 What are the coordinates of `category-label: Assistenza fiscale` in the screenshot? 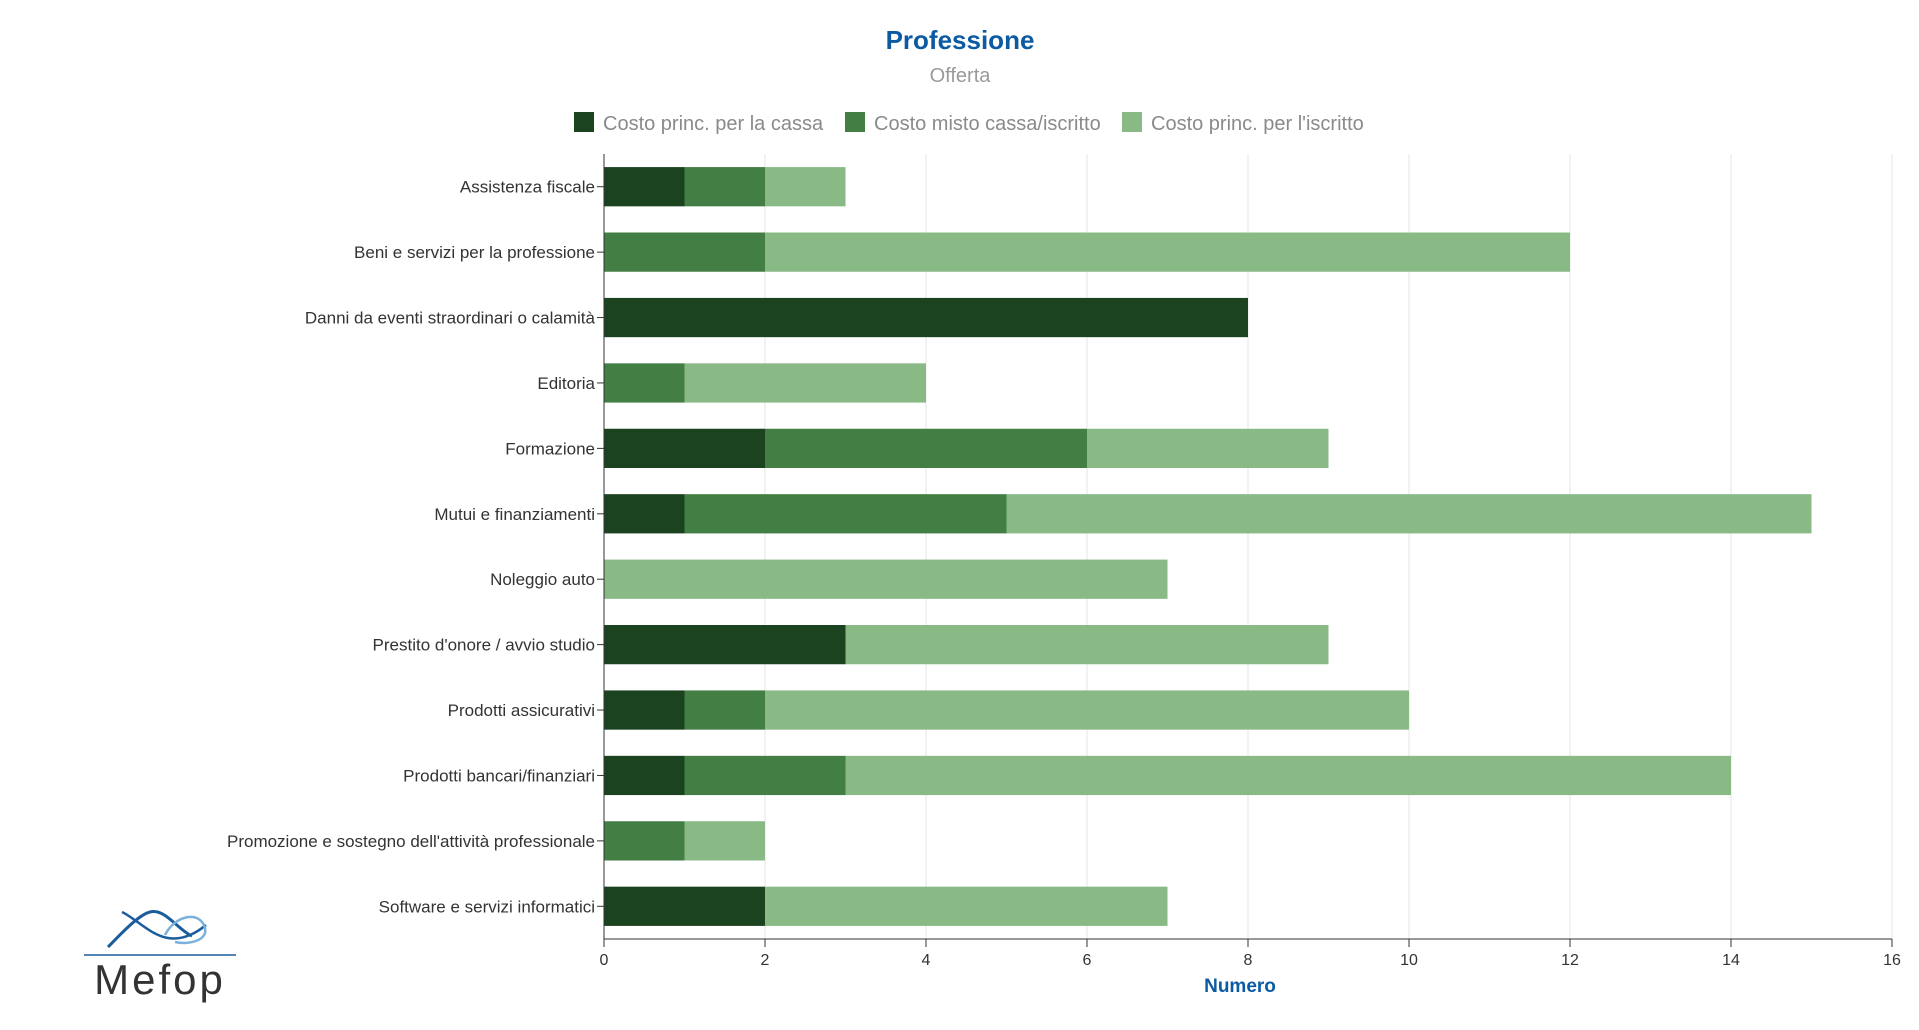 It's located at (527, 187).